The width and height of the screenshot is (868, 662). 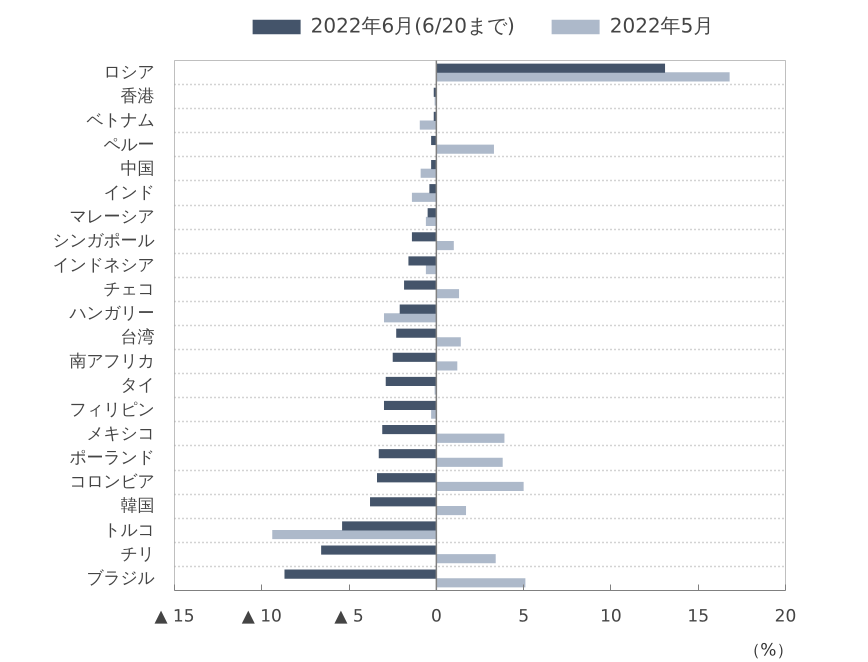 I want to click on y-tick-label: ペルー, so click(x=129, y=144).